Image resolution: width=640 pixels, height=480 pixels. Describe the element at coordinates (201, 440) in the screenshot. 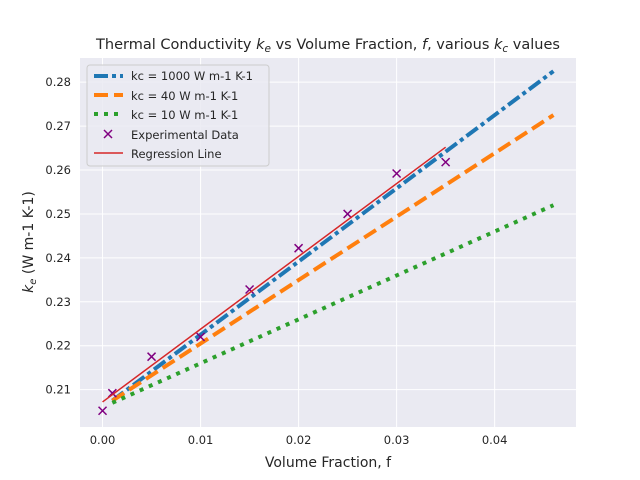

I see `x-tick-label: 0.01` at that location.